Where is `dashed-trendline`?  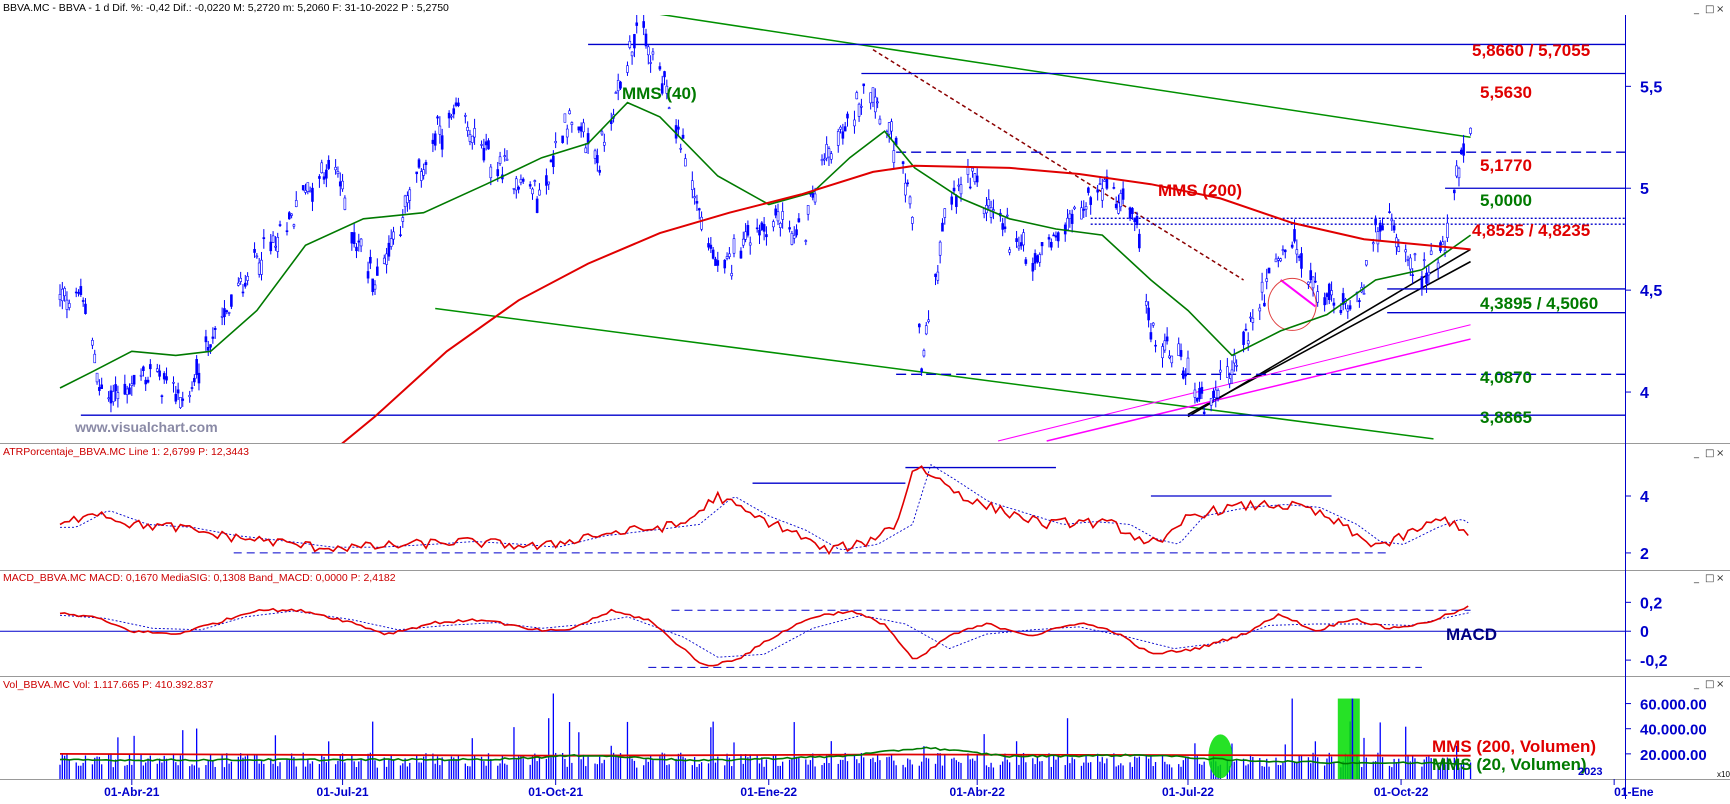
dashed-trendline is located at coordinates (1058, 165).